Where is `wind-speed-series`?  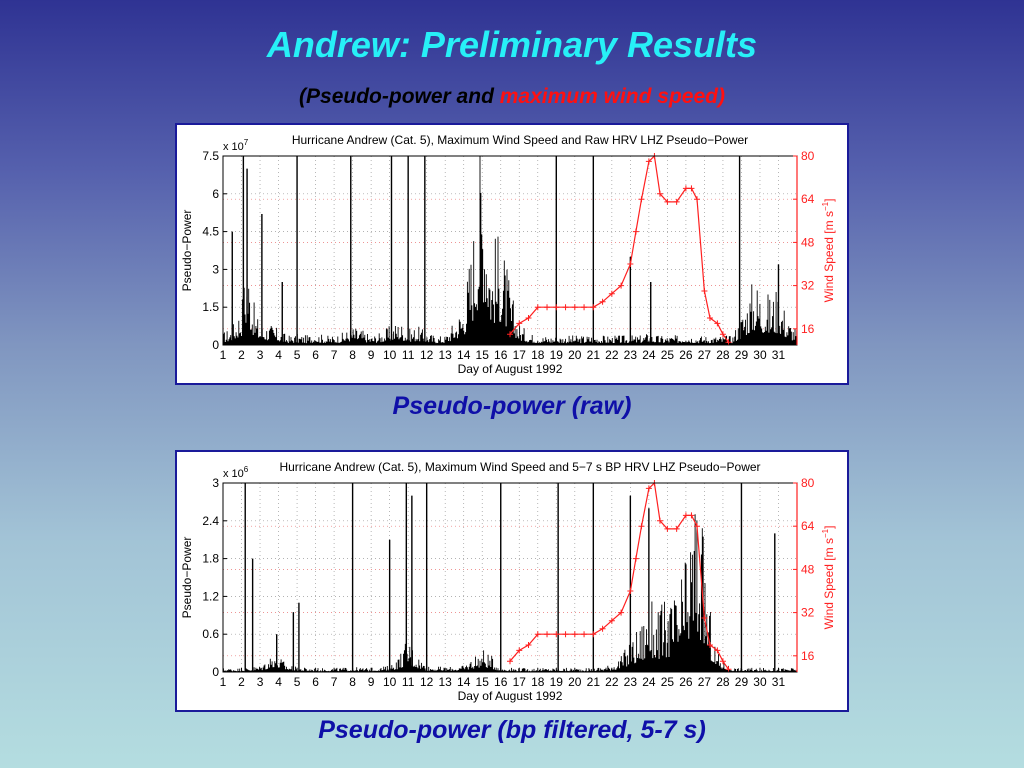 wind-speed-series is located at coordinates (619, 249).